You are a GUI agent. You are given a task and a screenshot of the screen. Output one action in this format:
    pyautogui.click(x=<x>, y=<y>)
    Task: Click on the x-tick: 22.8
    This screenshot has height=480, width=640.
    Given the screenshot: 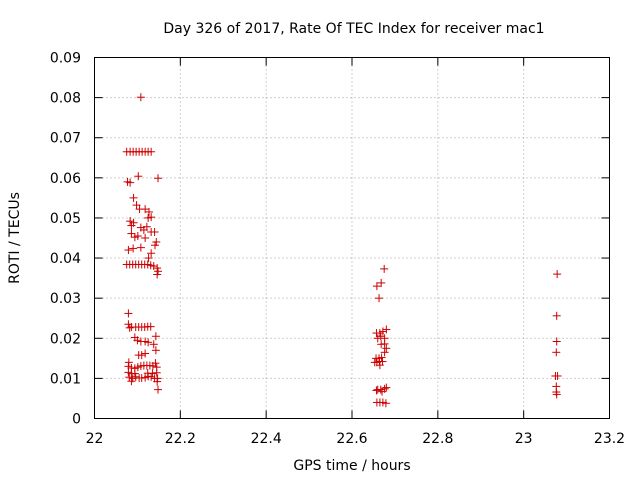 What is the action you would take?
    pyautogui.click(x=437, y=252)
    